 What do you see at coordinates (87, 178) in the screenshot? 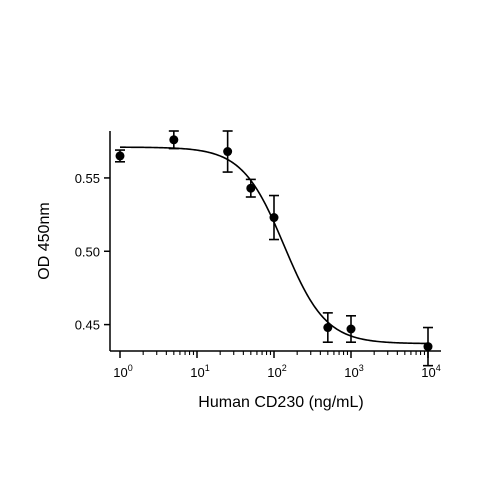
I see `y-tick-label: 0.55` at bounding box center [87, 178].